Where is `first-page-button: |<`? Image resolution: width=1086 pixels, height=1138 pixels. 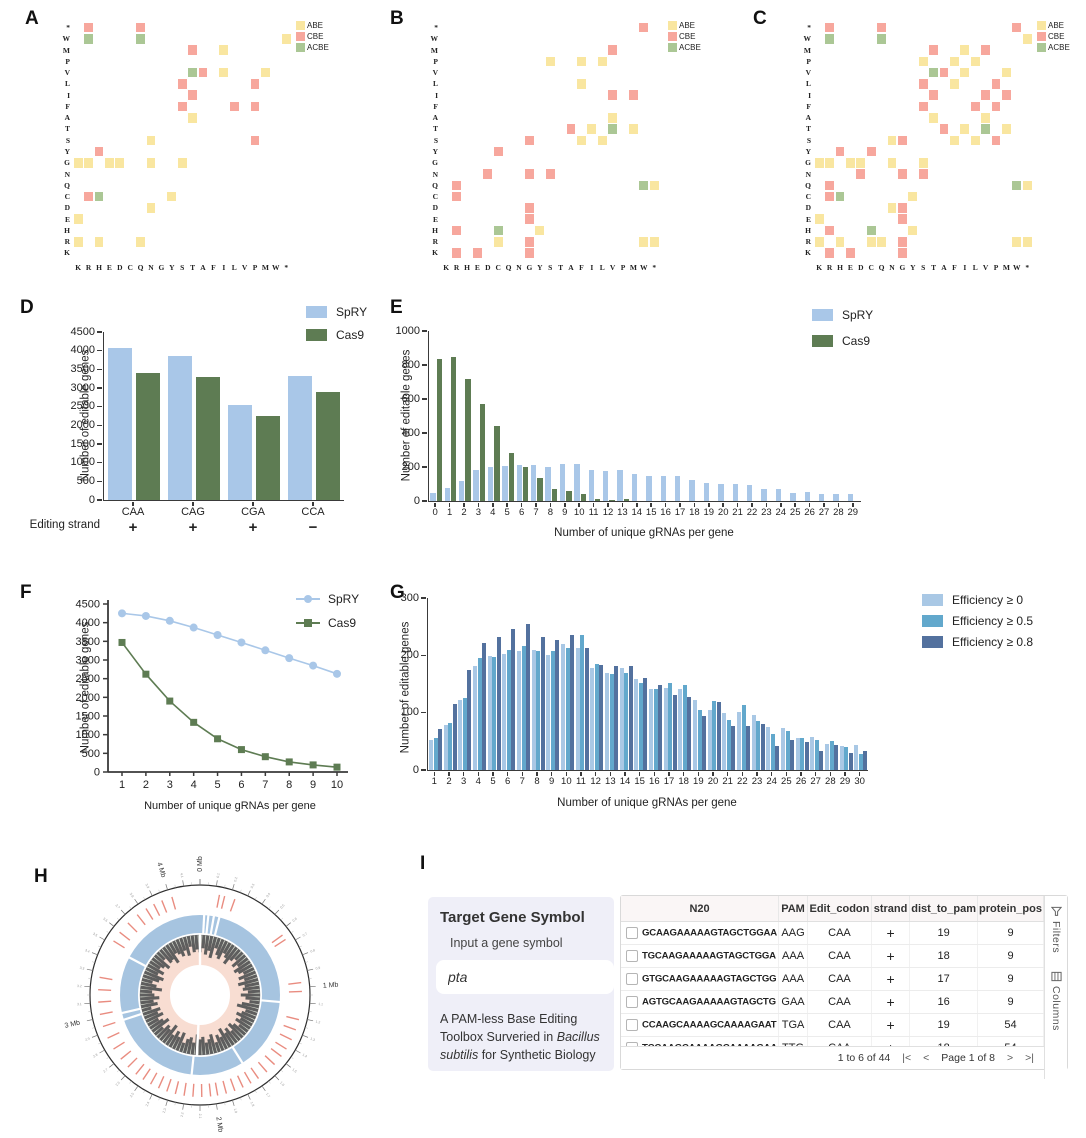
first-page-button: |< is located at coordinates (907, 1058).